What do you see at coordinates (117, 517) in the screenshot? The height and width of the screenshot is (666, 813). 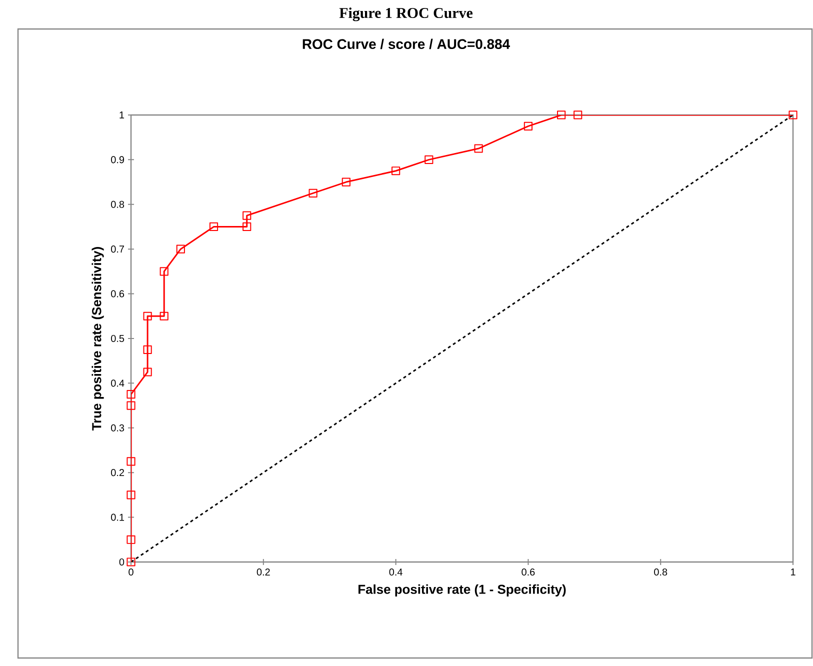 I see `y-tick-label: 0.1` at bounding box center [117, 517].